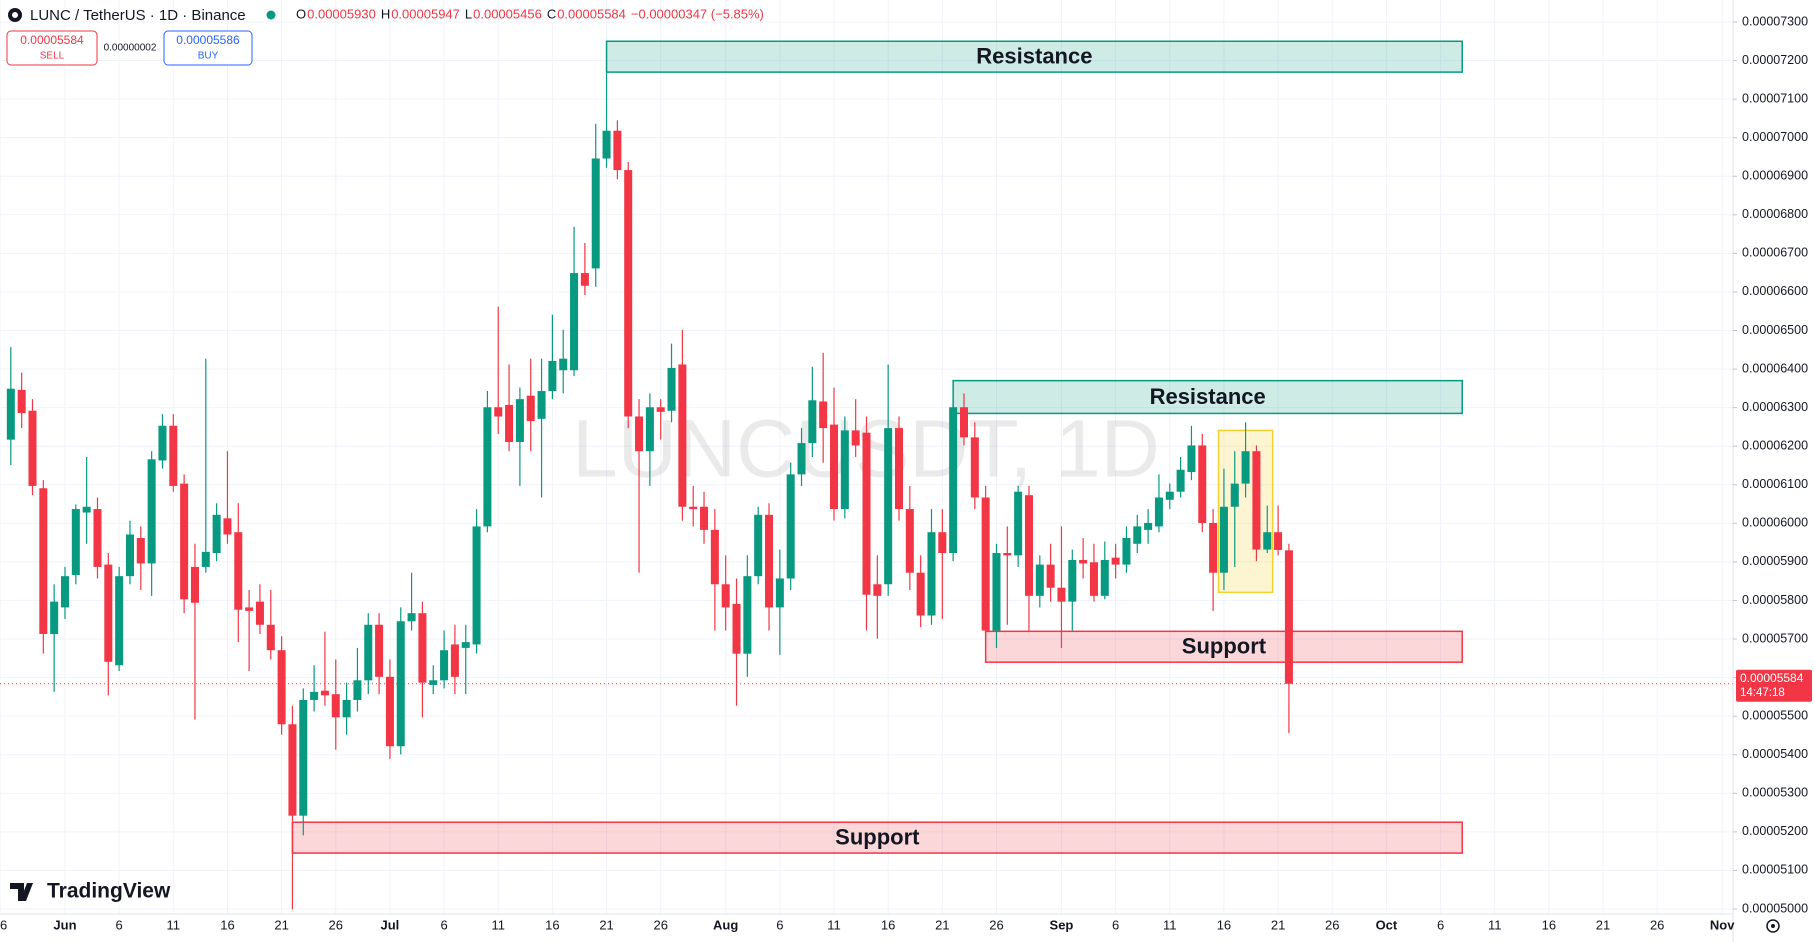 The width and height of the screenshot is (1815, 942). I want to click on market-status, so click(271, 15).